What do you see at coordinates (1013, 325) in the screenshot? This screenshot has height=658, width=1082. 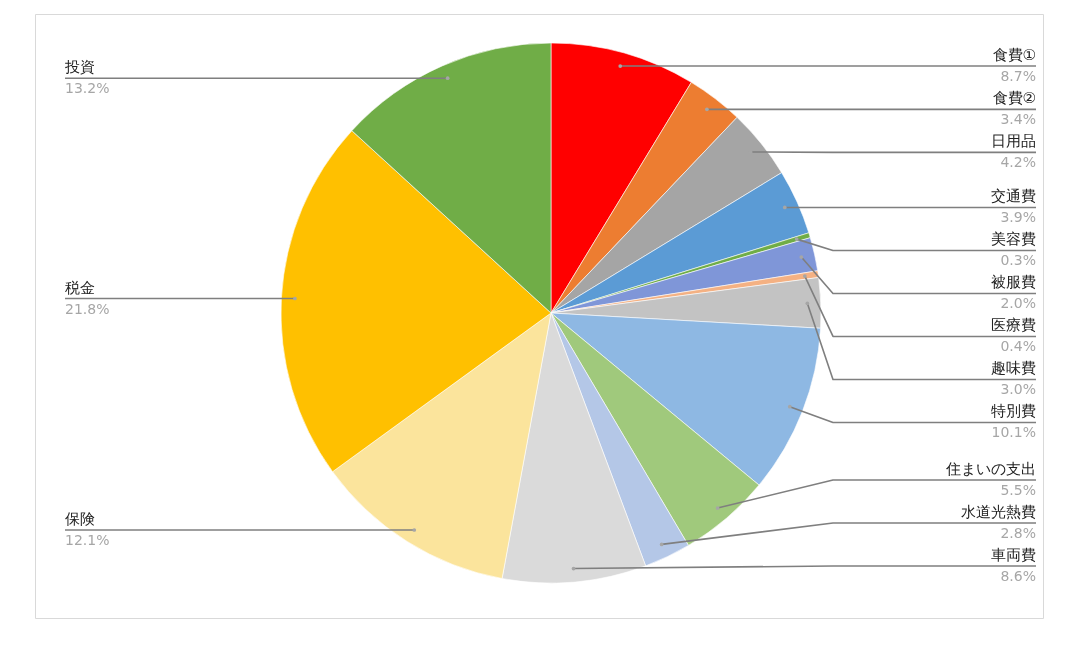 I see `slice-label: 医療費` at bounding box center [1013, 325].